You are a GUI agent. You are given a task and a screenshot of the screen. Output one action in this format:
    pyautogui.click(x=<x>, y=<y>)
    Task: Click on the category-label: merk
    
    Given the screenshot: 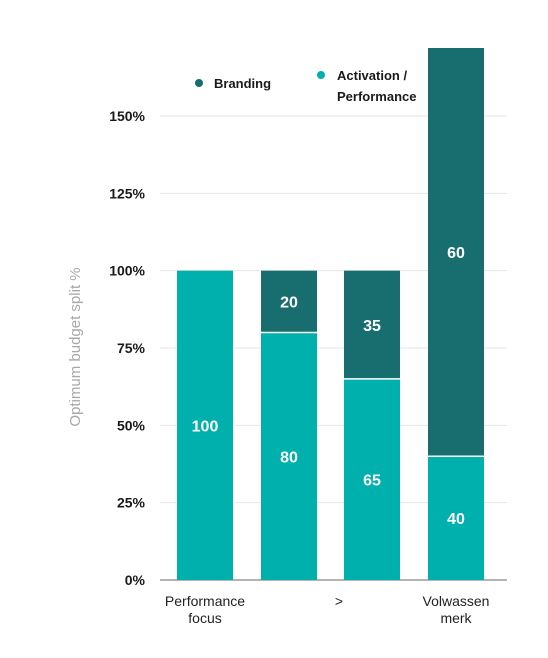 What is the action you would take?
    pyautogui.click(x=456, y=618)
    